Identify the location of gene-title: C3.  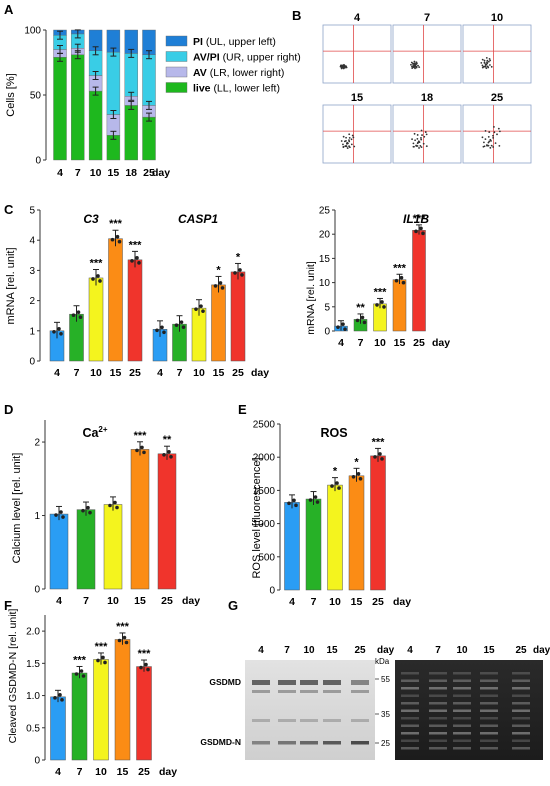
(91, 219).